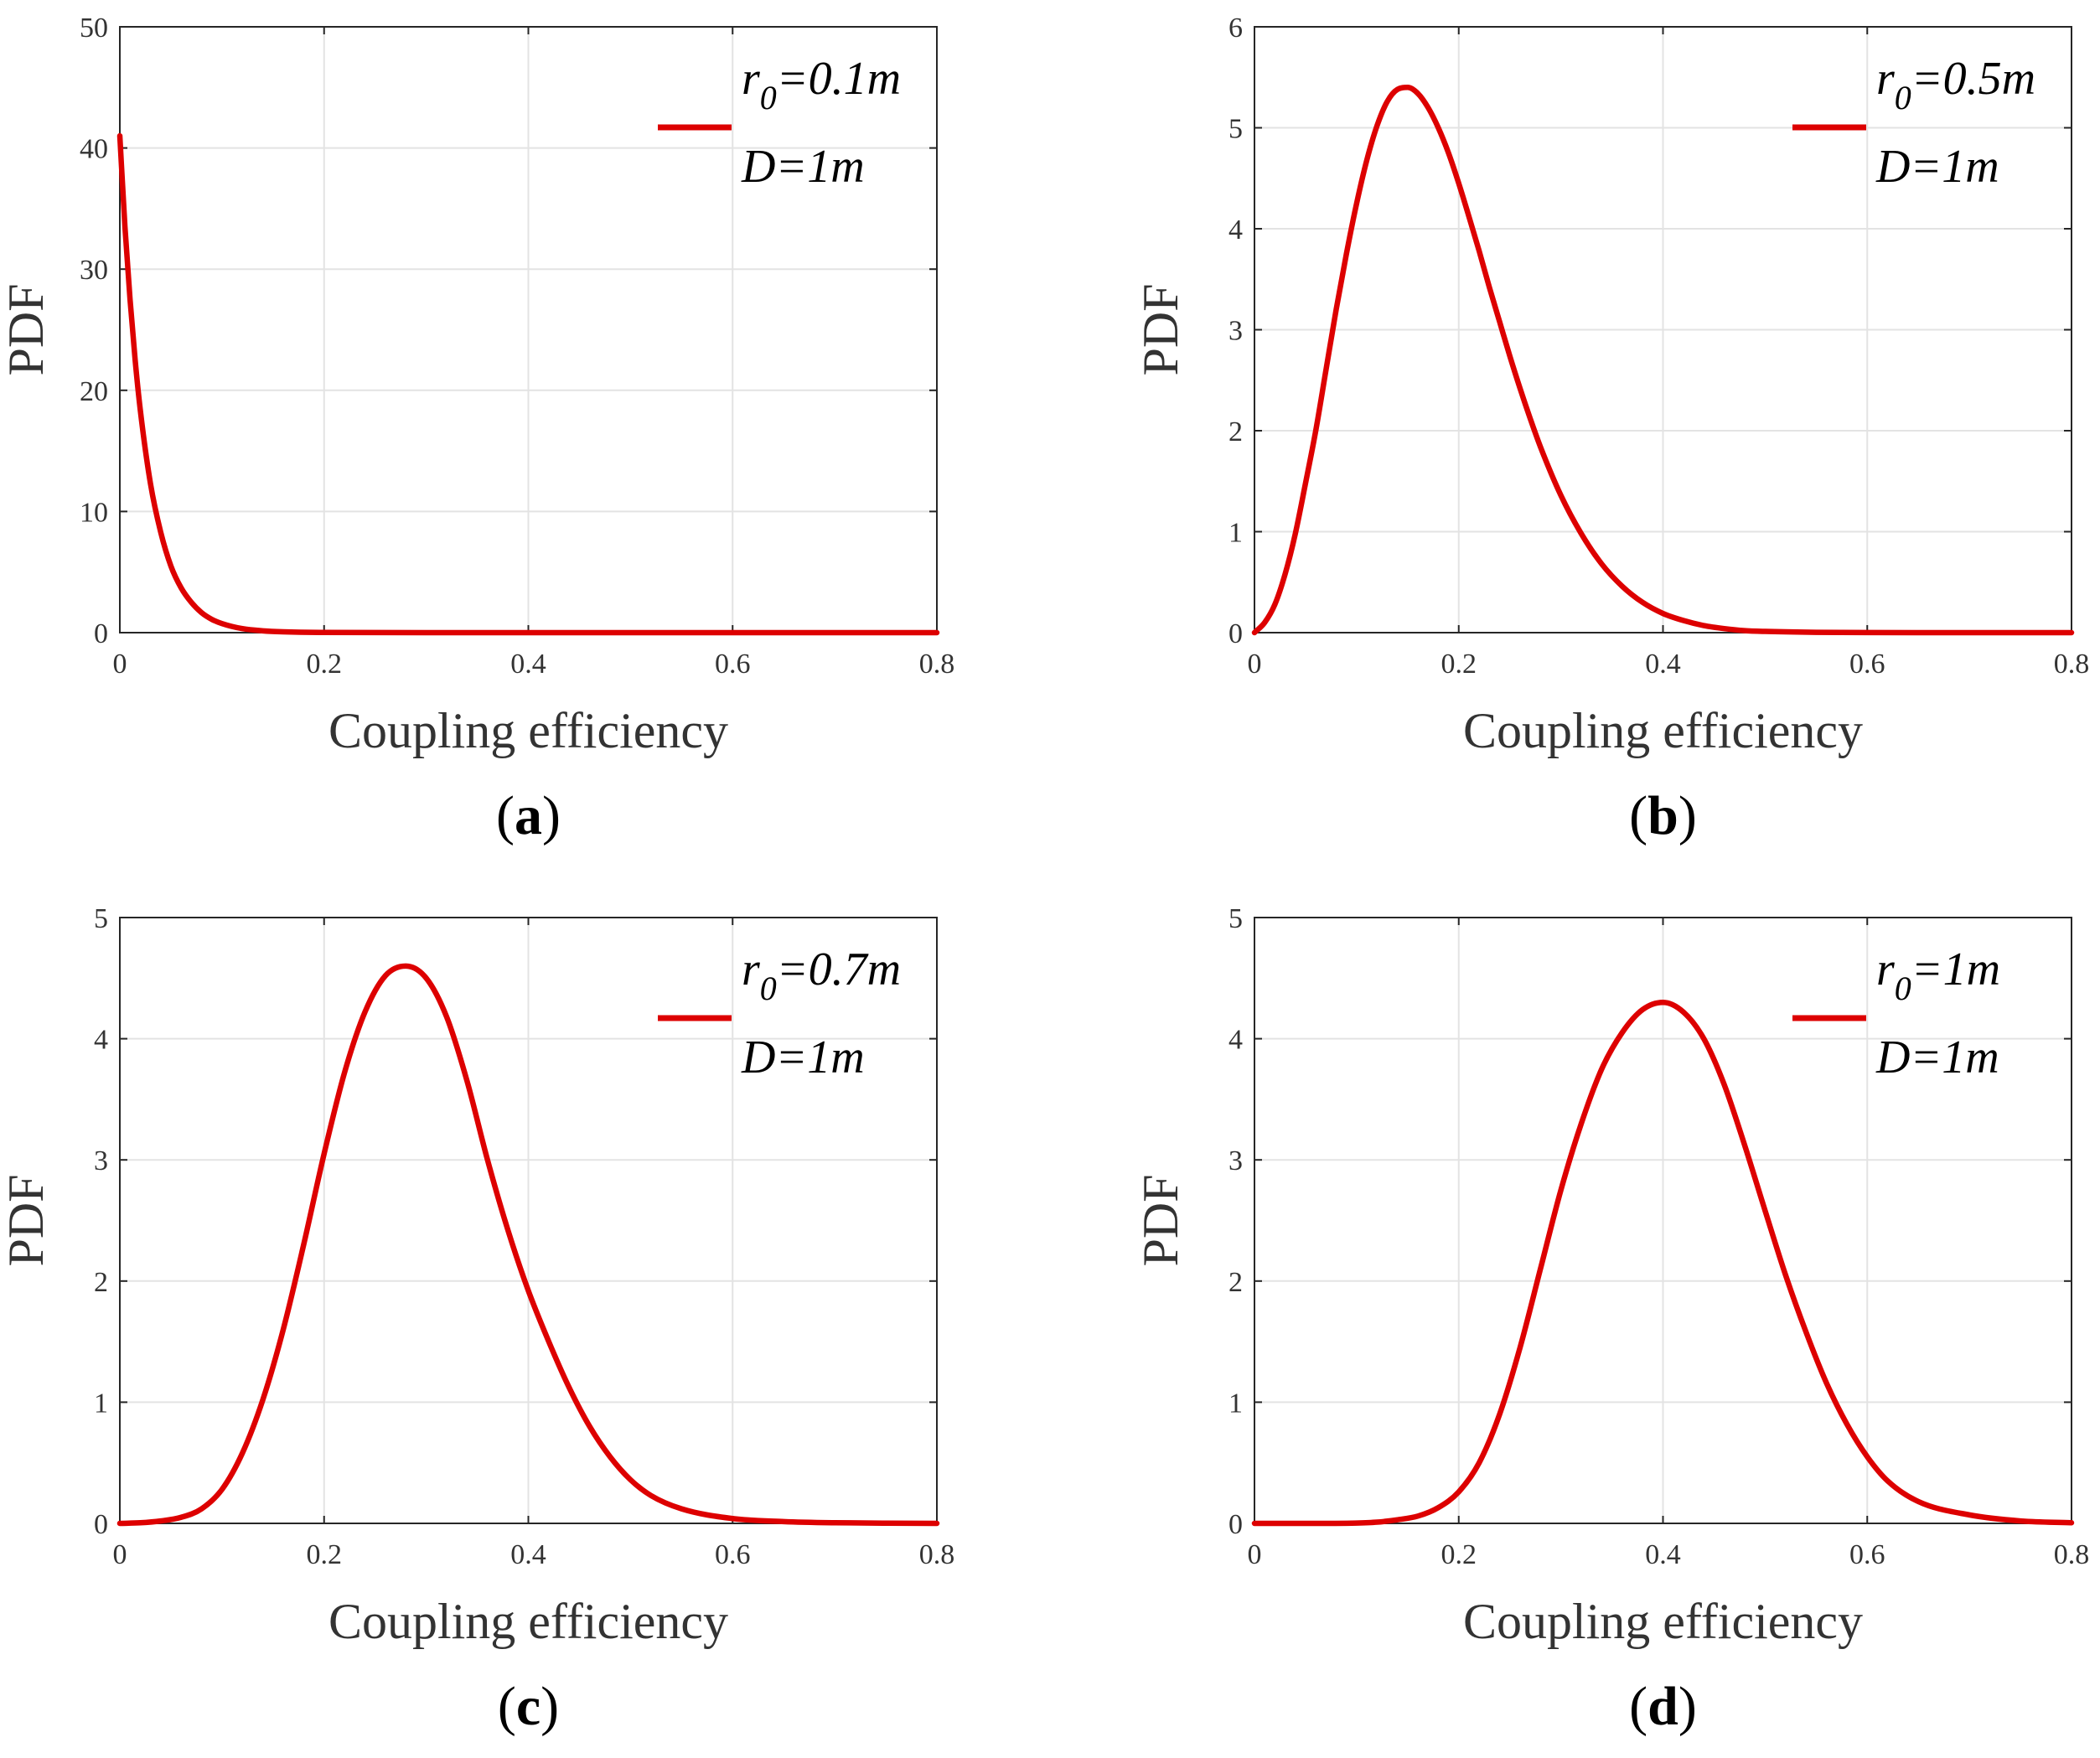 Image resolution: width=2100 pixels, height=1758 pixels. I want to click on panel-label: (d), so click(1663, 1706).